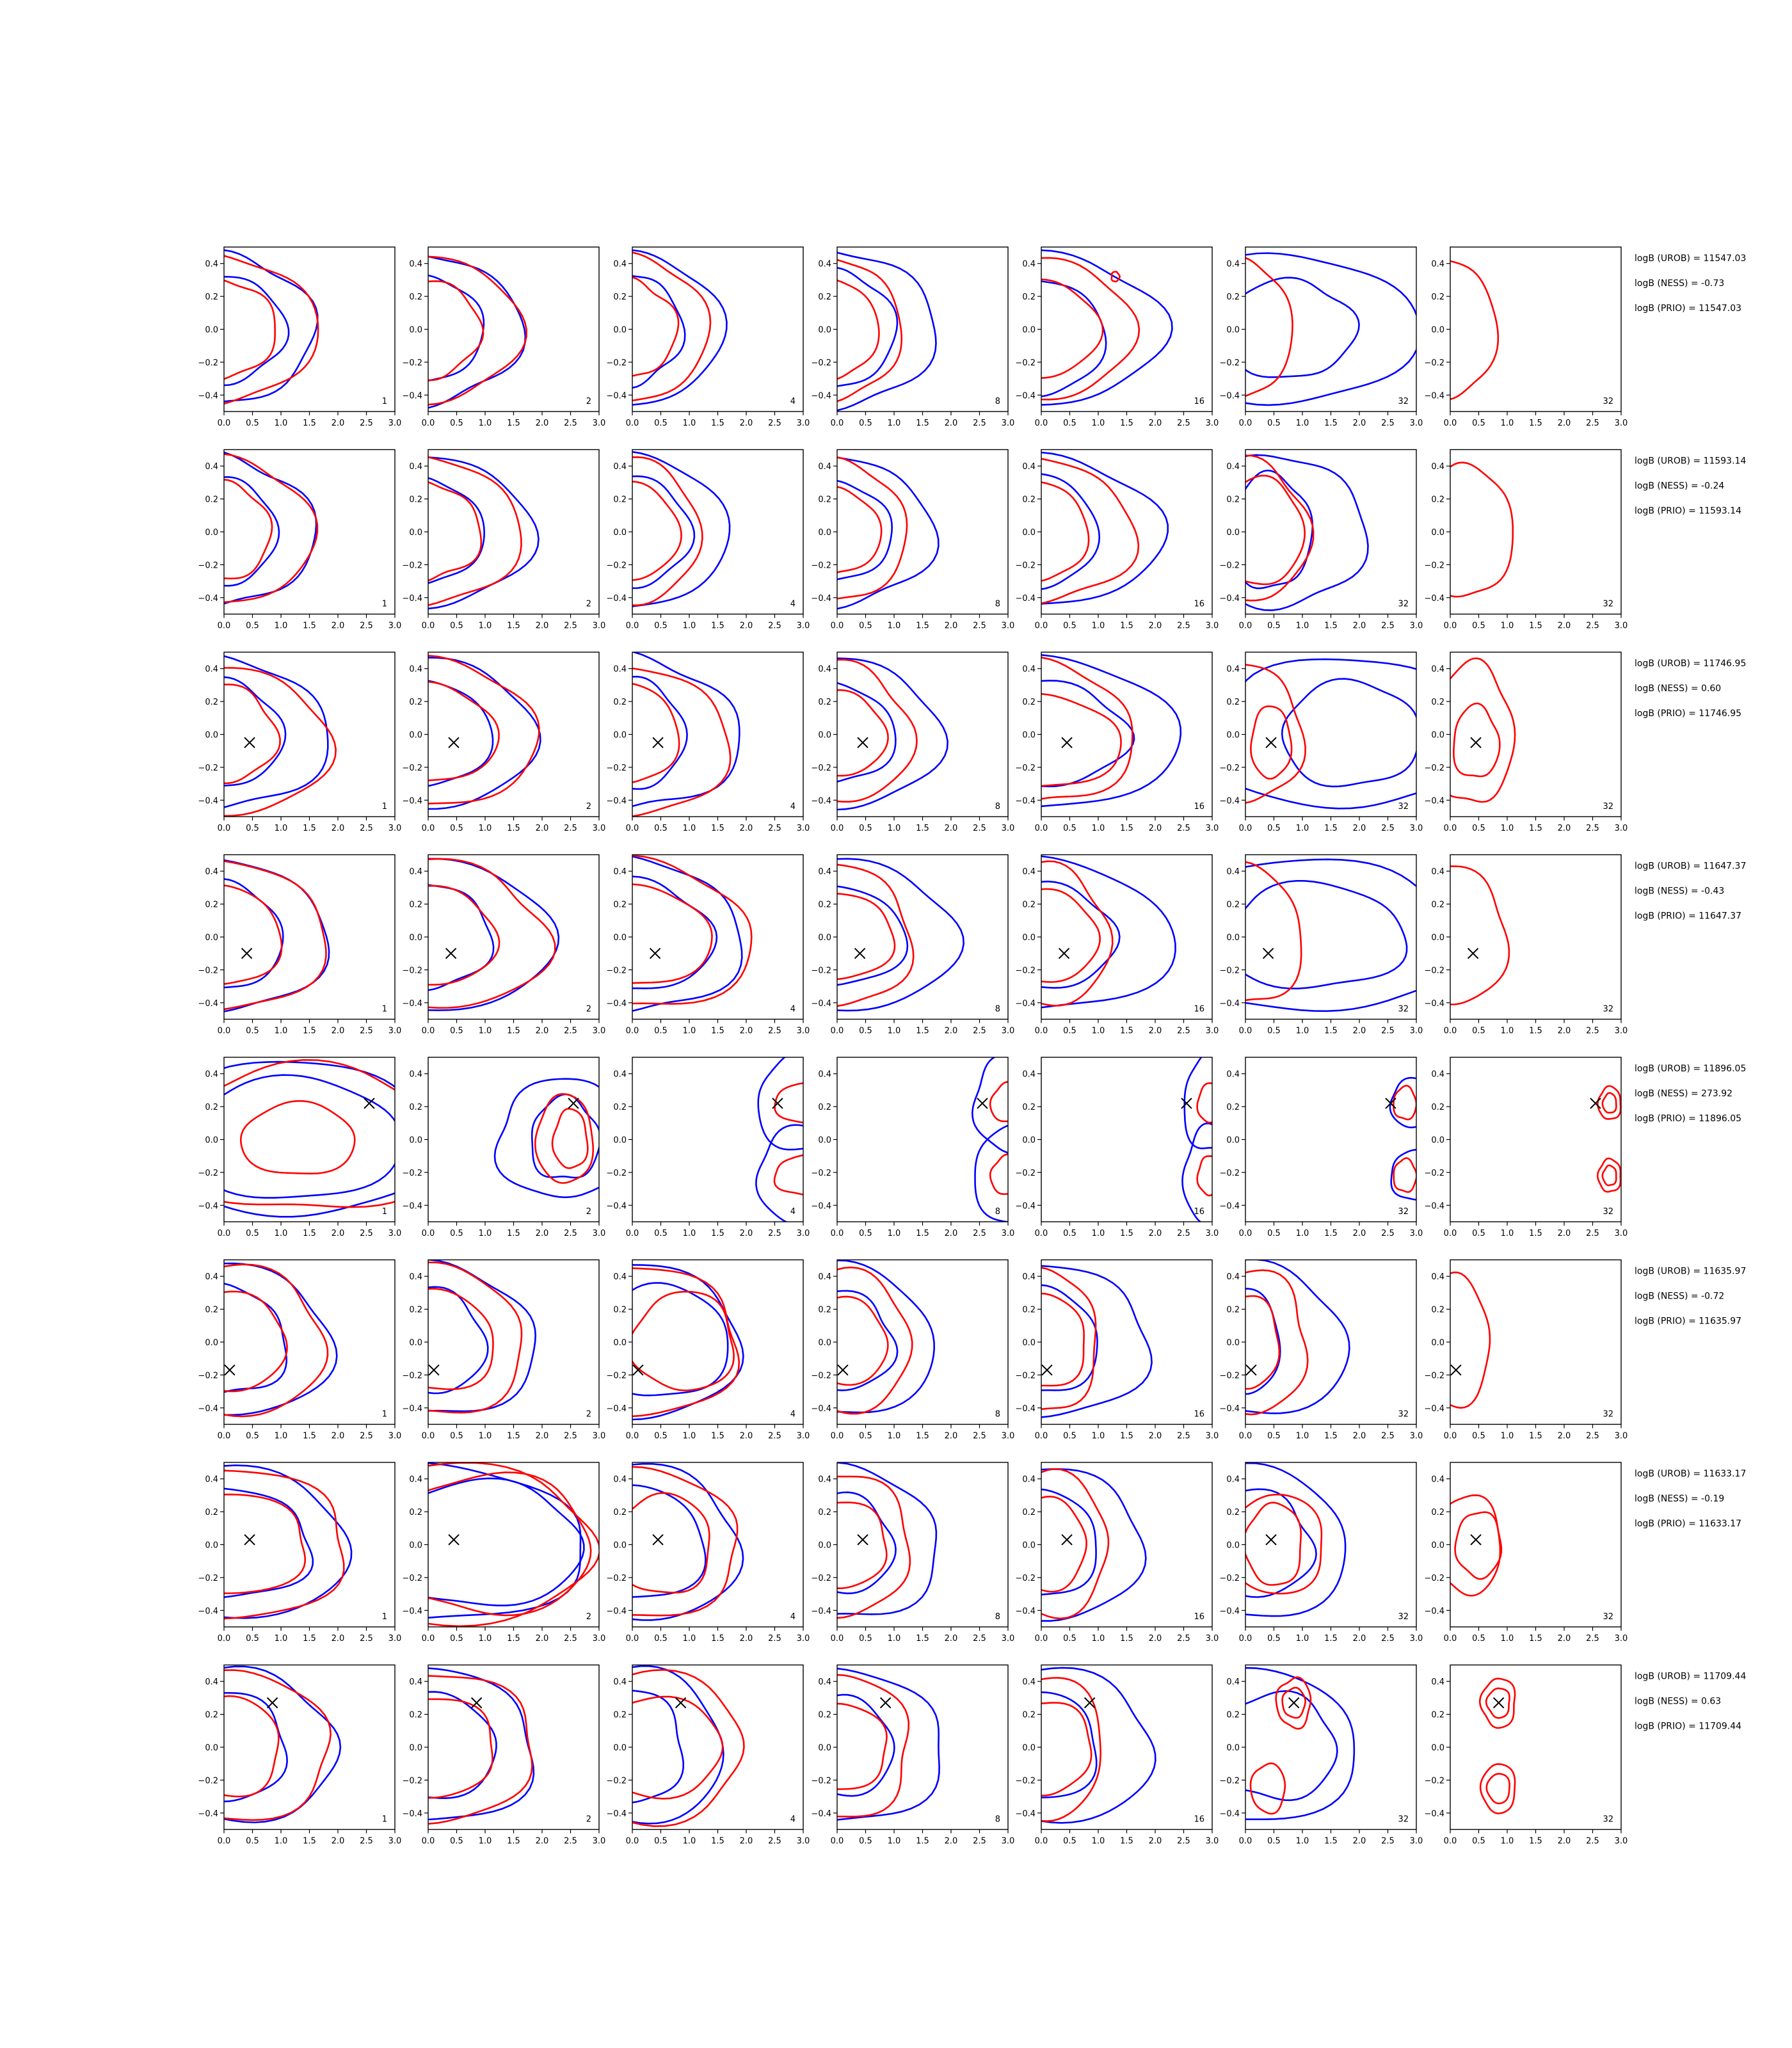  What do you see at coordinates (1526, 540) in the screenshot?
I see `panel-r1-c6: 0.0 0.5 1.0 1.5 2.0 2.5 3.0 0.4 0.2 0.0 −0.2 −0.4 32` at bounding box center [1526, 540].